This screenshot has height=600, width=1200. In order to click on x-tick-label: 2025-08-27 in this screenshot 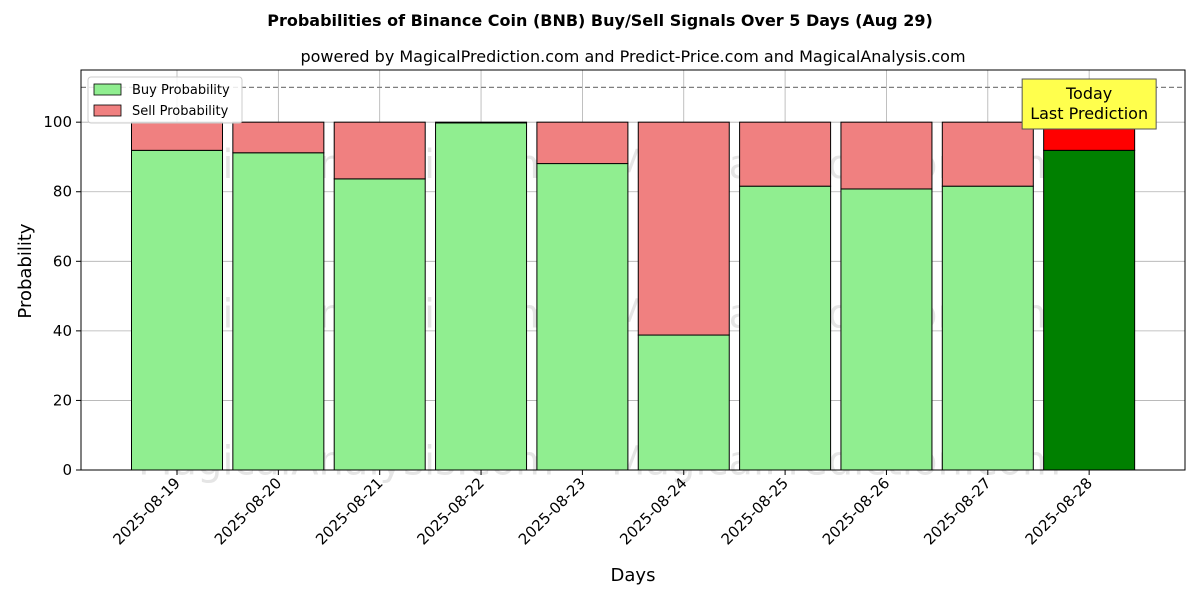, I will do `click(957, 511)`.